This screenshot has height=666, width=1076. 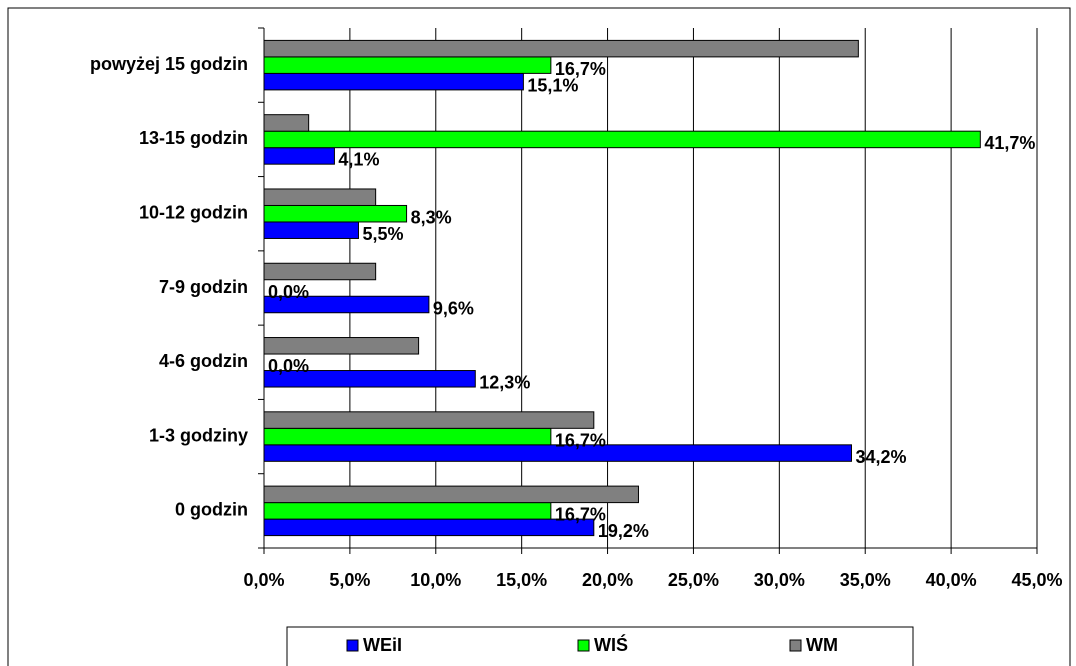 I want to click on x-tick-label: 25,0%, so click(x=693, y=580).